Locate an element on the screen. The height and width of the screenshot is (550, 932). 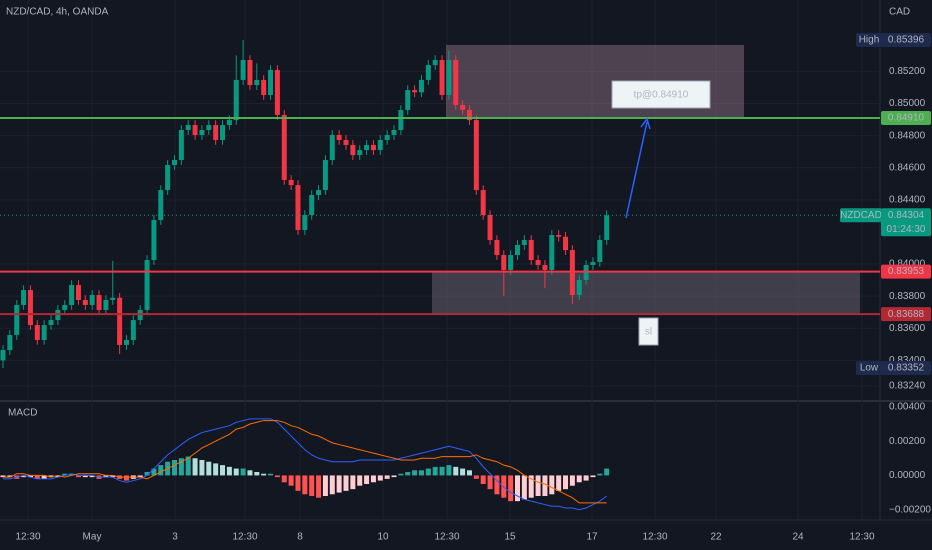
last-name-tag is located at coordinates (861, 215).